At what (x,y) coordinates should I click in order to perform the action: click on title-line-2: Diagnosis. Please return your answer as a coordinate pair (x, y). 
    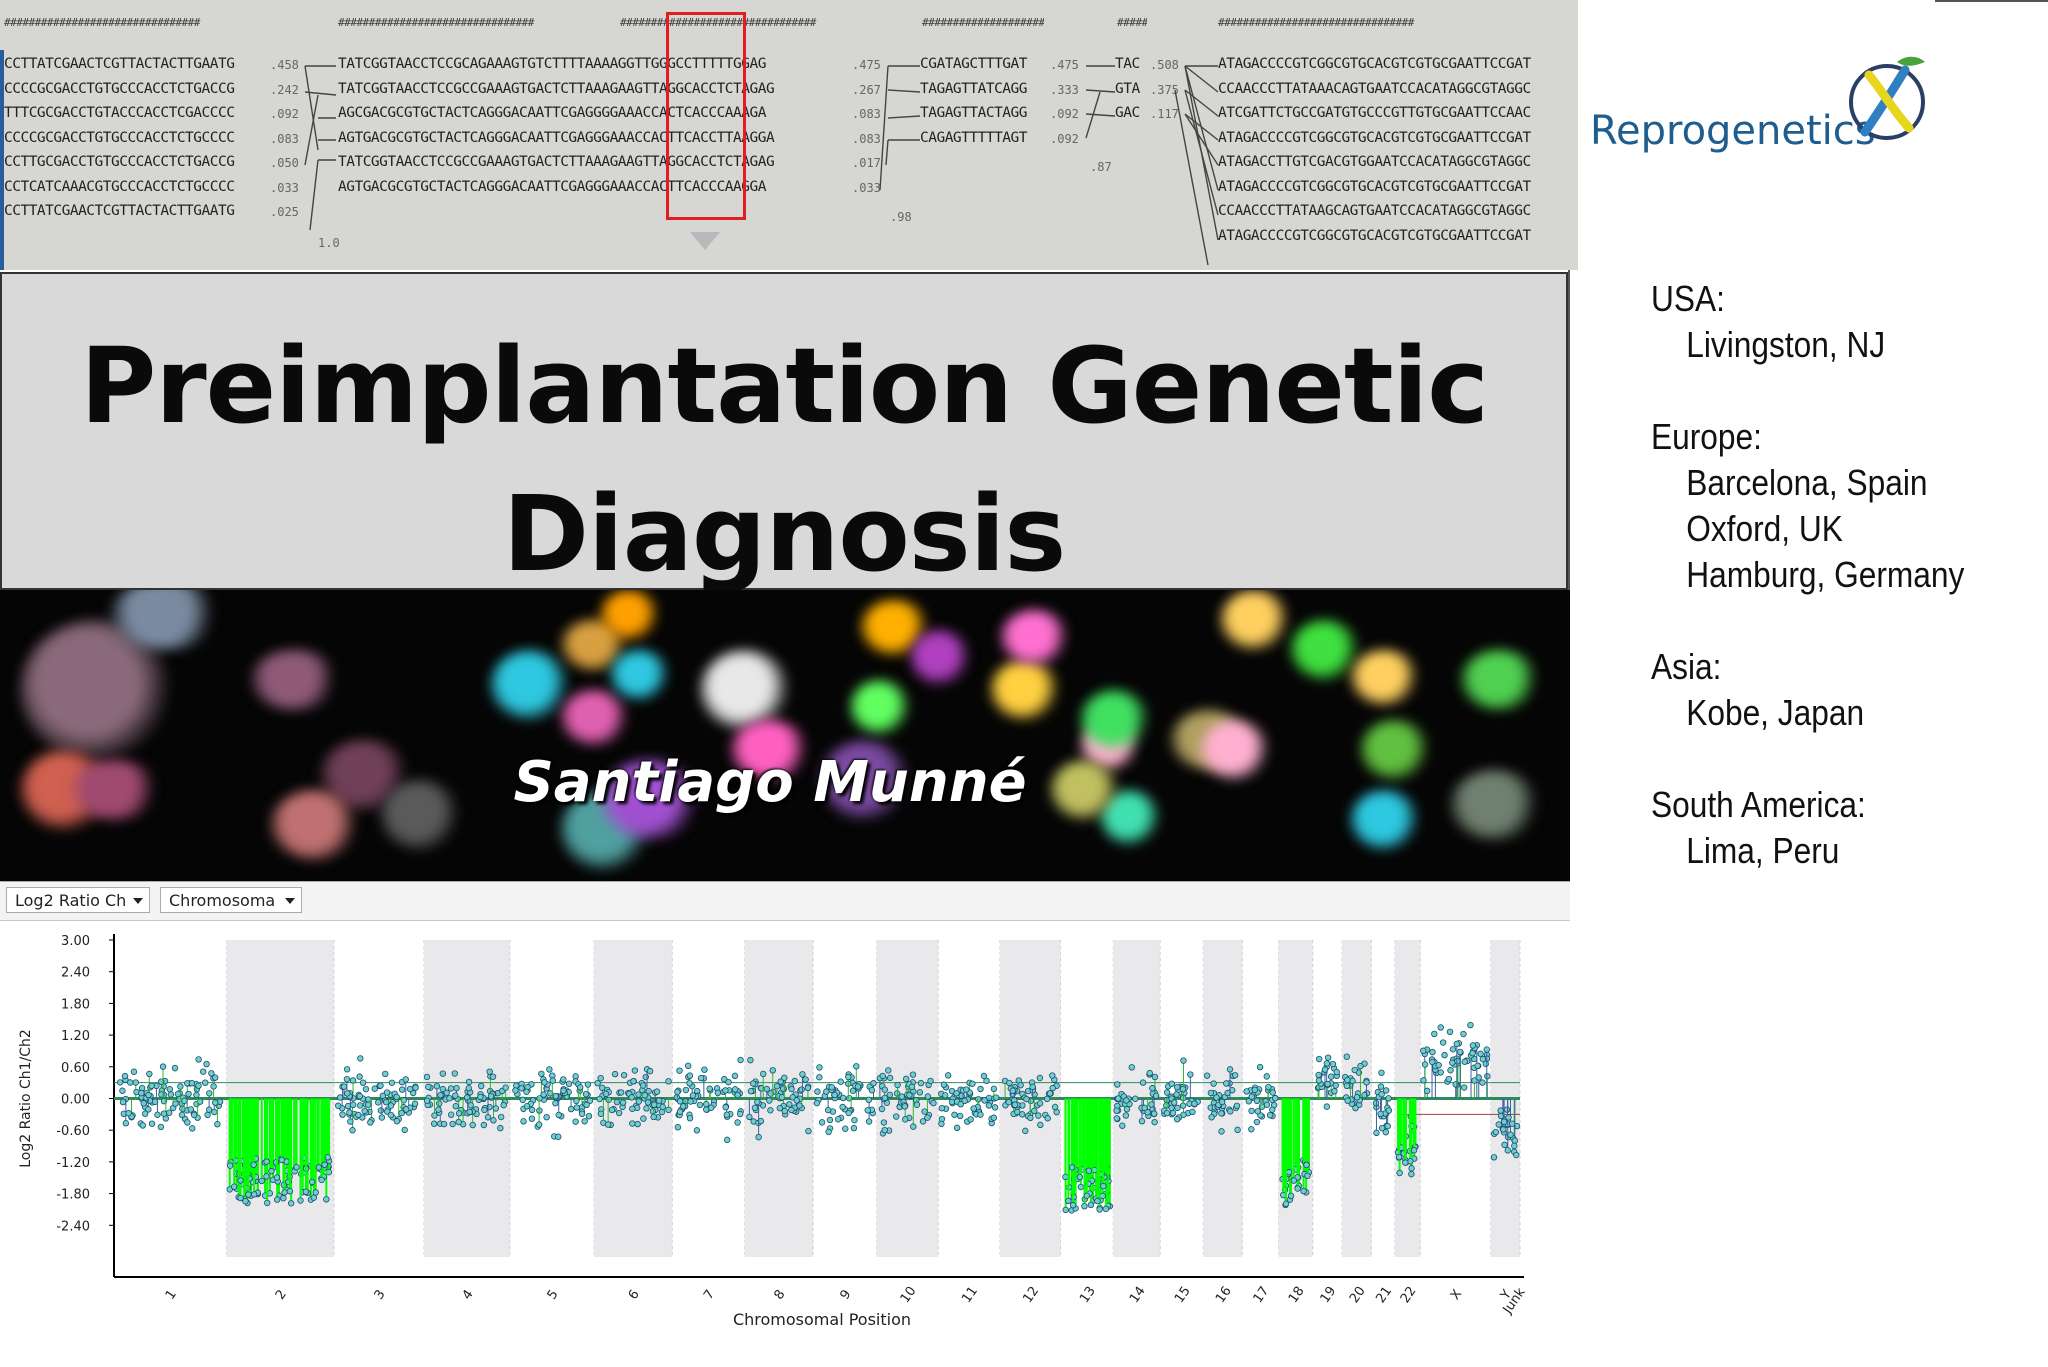
    Looking at the image, I should click on (784, 534).